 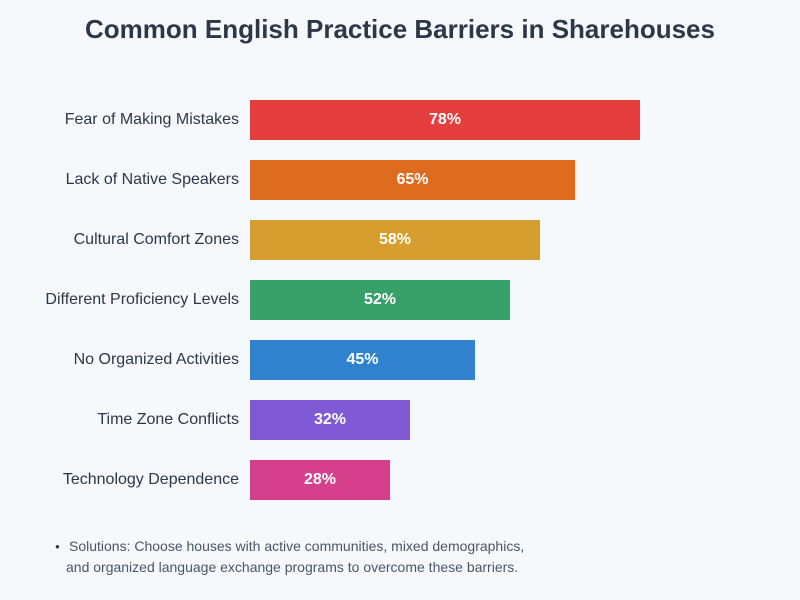 I want to click on value-label: 32%, so click(x=330, y=419).